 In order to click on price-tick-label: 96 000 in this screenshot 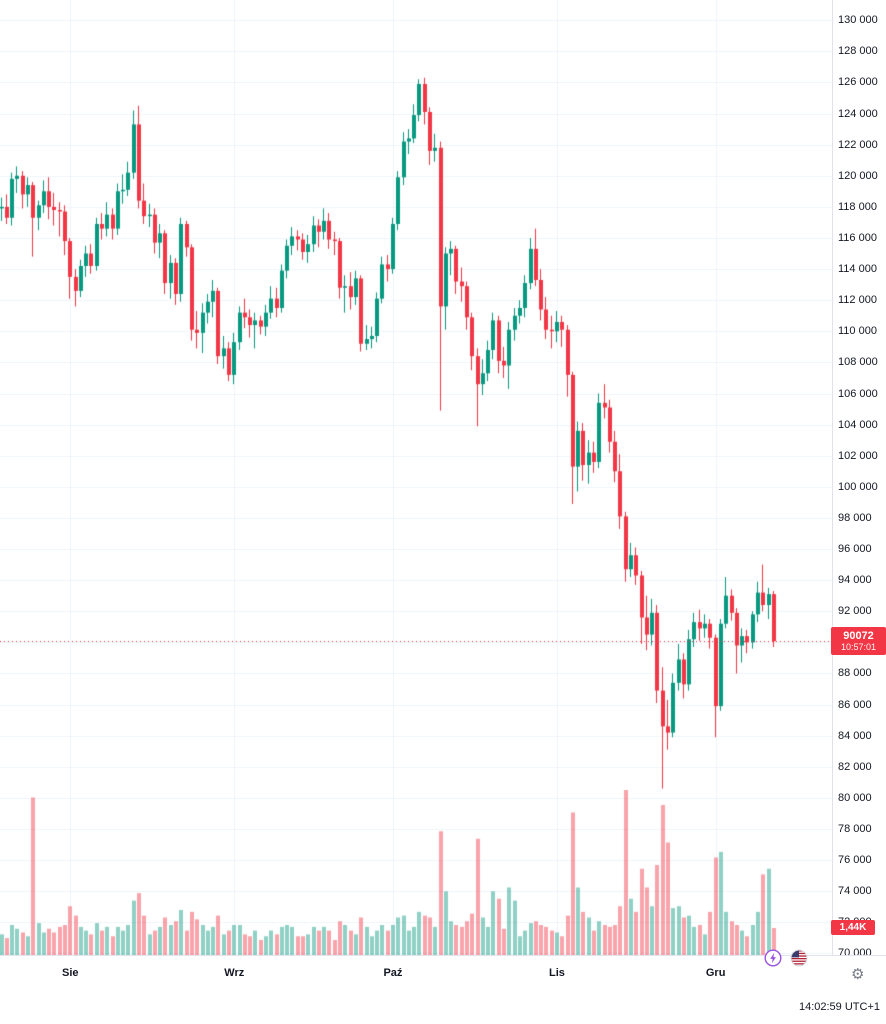, I will do `click(855, 549)`.